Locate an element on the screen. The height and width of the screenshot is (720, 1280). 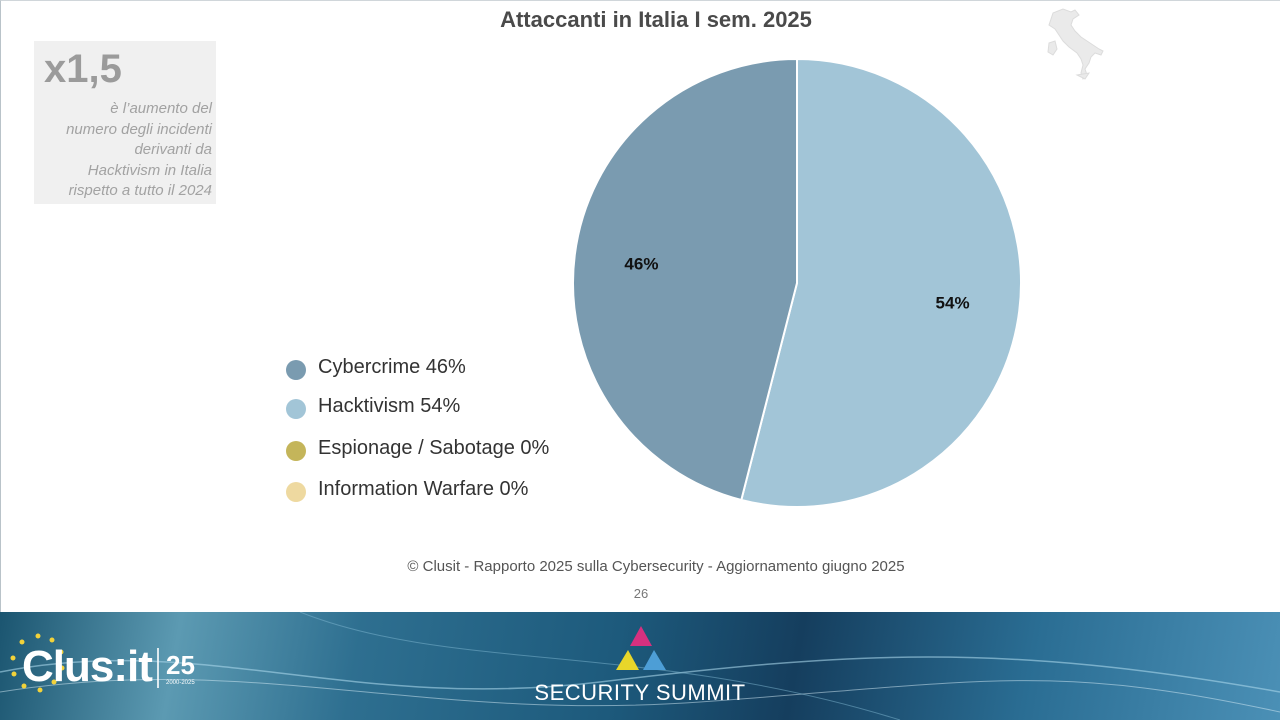
italy-map-icon is located at coordinates (1075, 44).